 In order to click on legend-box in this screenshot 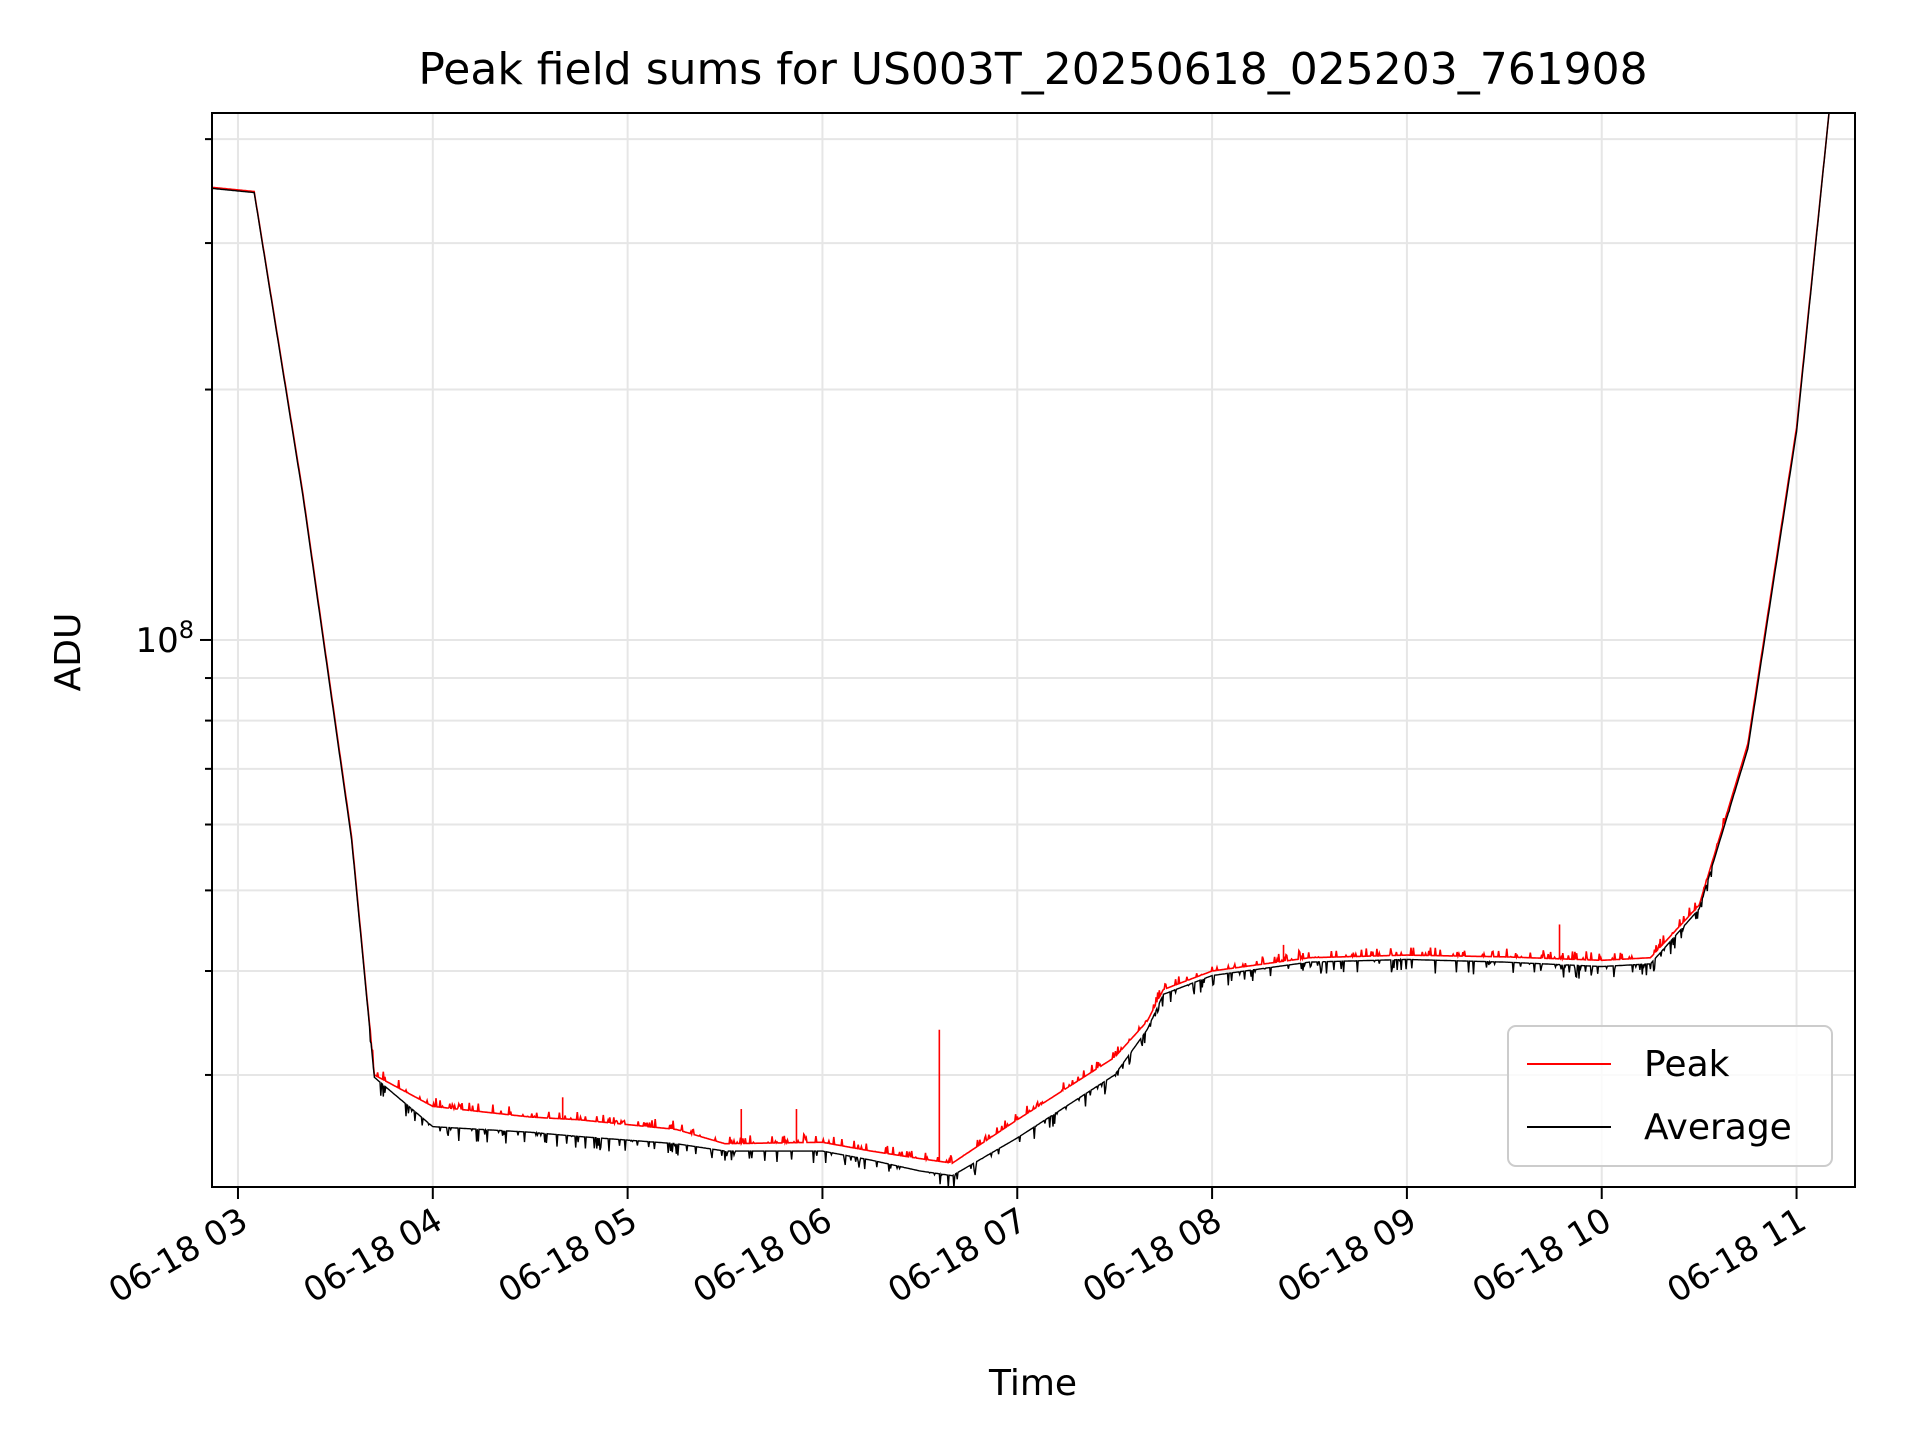, I will do `click(1670, 1096)`.